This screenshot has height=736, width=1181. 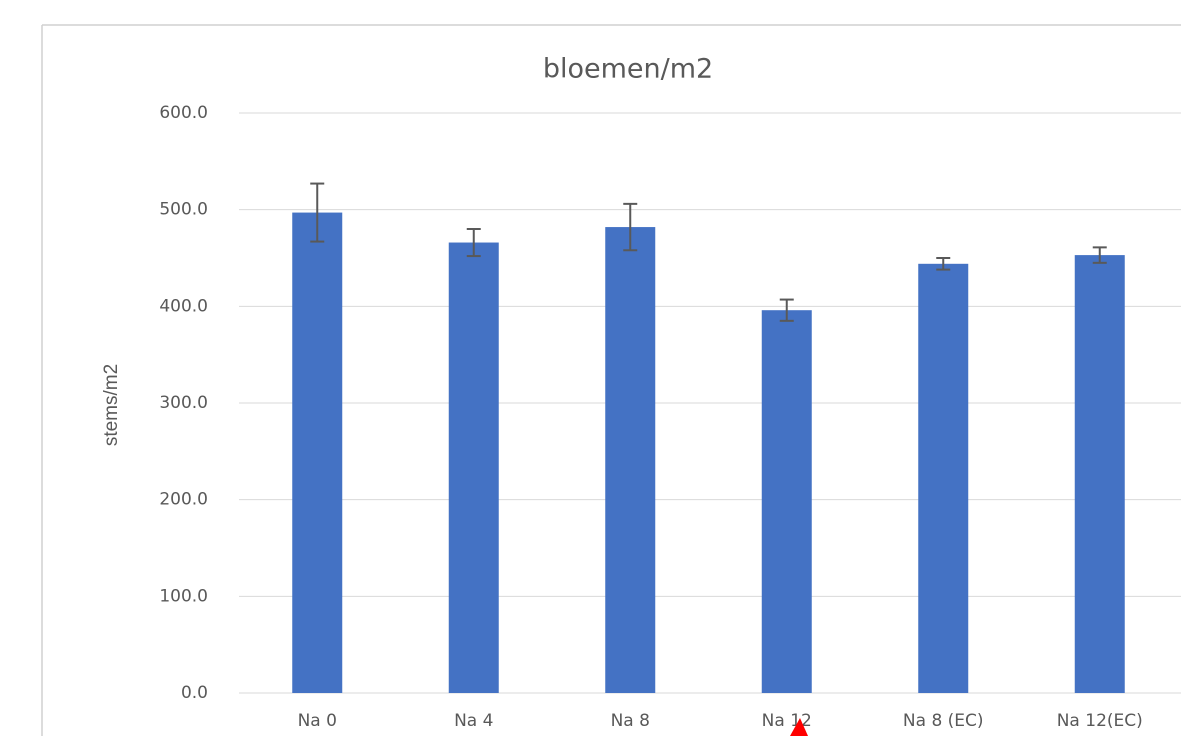 I want to click on chart-title: bloemen/m2, so click(x=628, y=69).